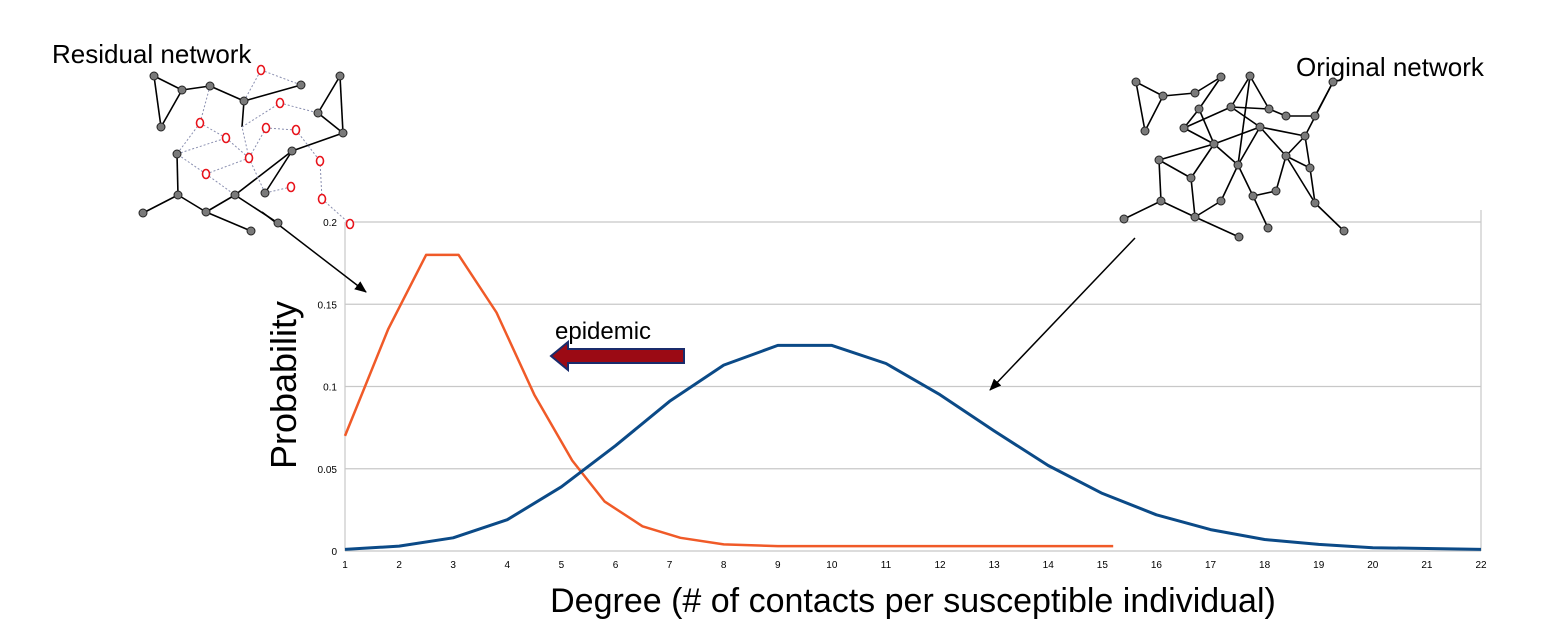 The width and height of the screenshot is (1562, 638). What do you see at coordinates (1427, 565) in the screenshot?
I see `x-tick-label: 21` at bounding box center [1427, 565].